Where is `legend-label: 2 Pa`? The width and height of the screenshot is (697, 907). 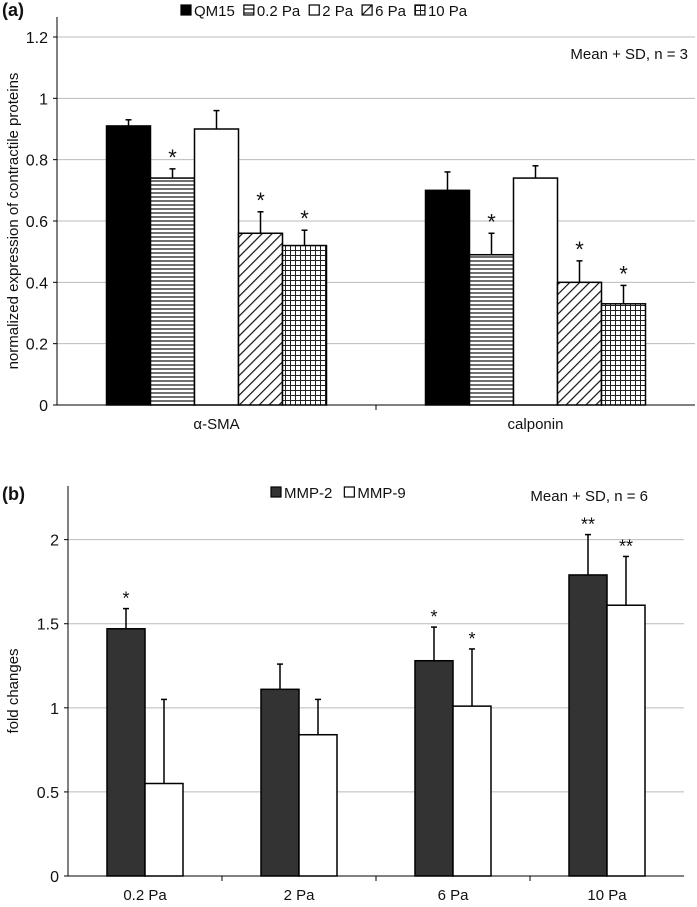 legend-label: 2 Pa is located at coordinates (338, 11).